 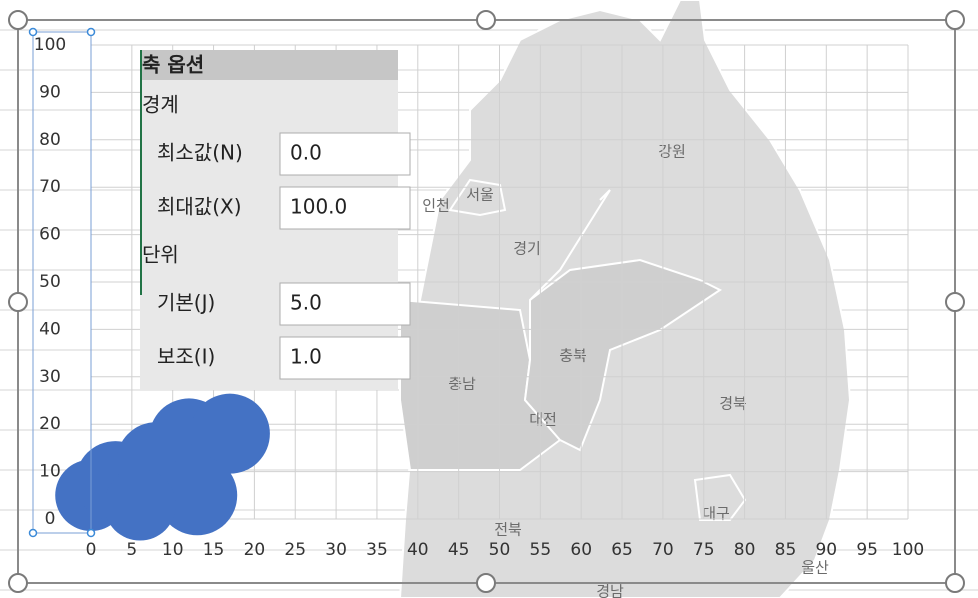 I want to click on map-label: 서울, so click(x=480, y=195).